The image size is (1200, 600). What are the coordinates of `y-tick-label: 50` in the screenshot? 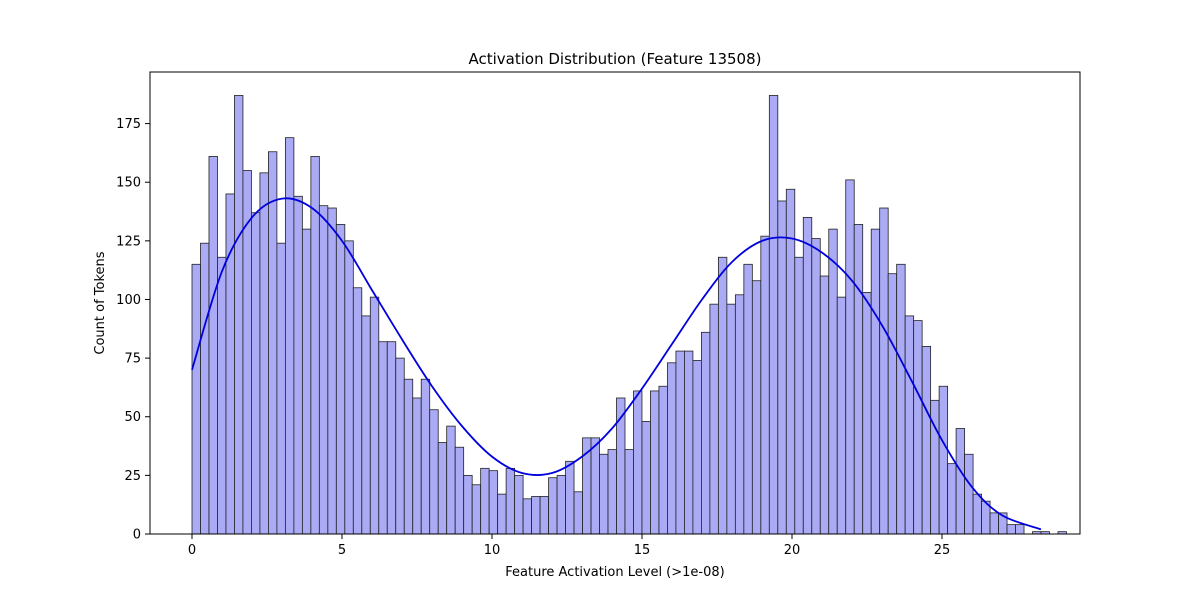 It's located at (132, 417).